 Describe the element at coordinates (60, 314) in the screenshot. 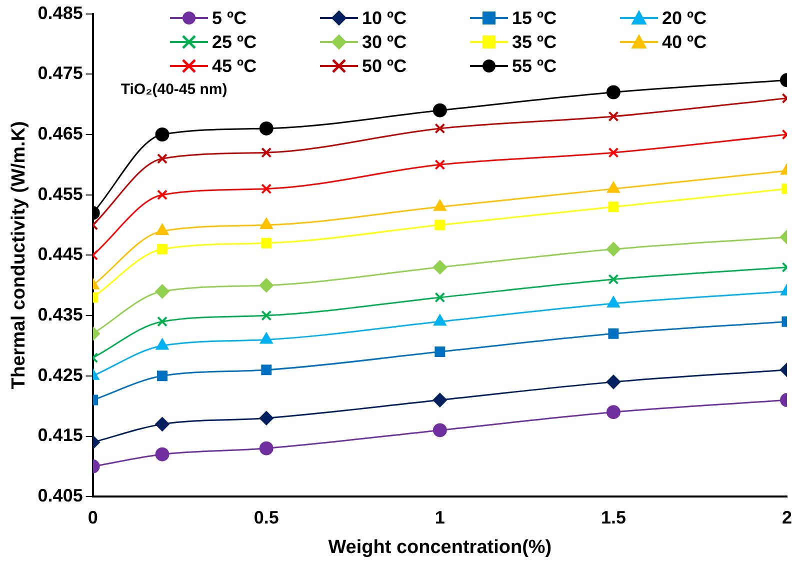

I see `y-tick-label: 0.435` at that location.